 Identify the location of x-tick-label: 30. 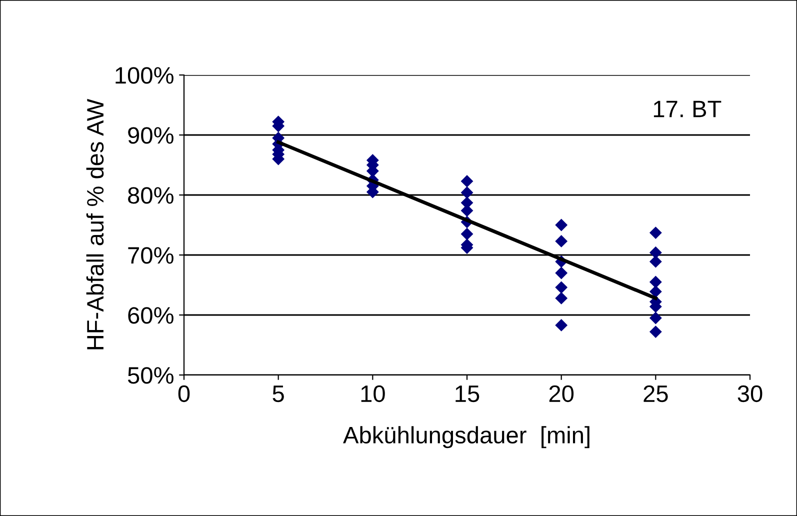
(750, 393).